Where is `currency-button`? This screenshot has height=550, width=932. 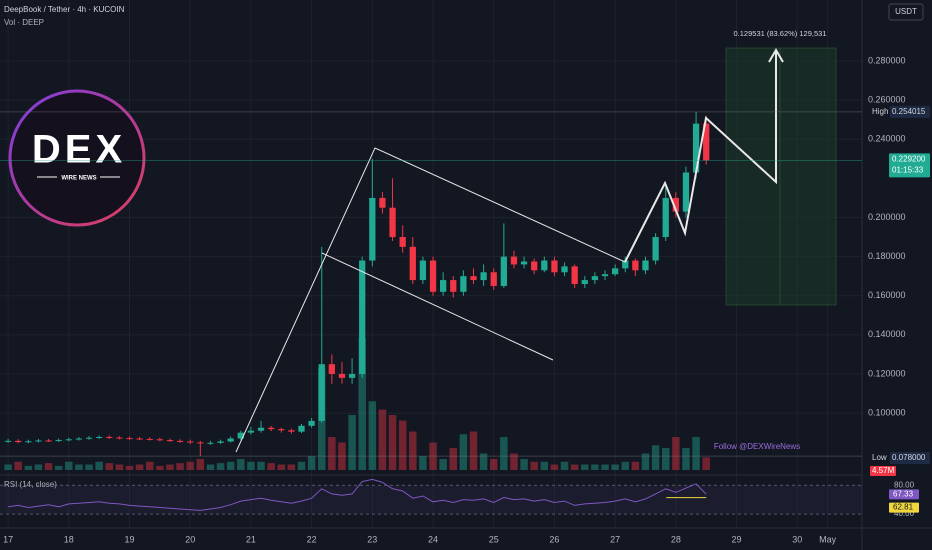 currency-button is located at coordinates (906, 12).